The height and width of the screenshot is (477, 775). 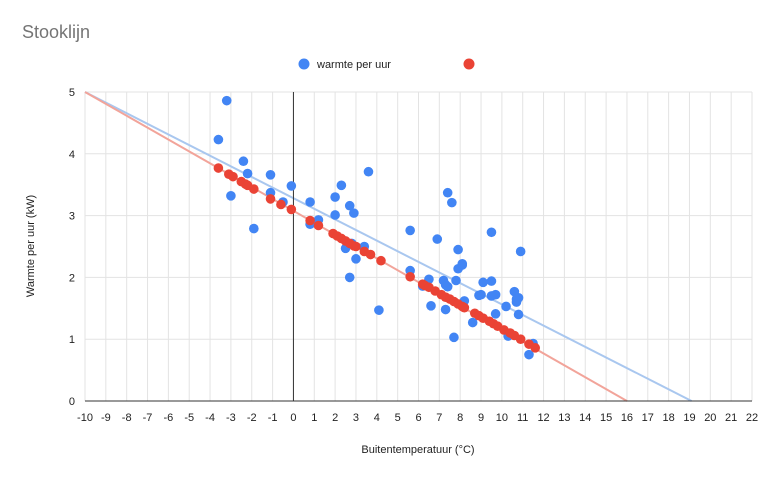 What do you see at coordinates (398, 418) in the screenshot?
I see `x-tick-label: 5` at bounding box center [398, 418].